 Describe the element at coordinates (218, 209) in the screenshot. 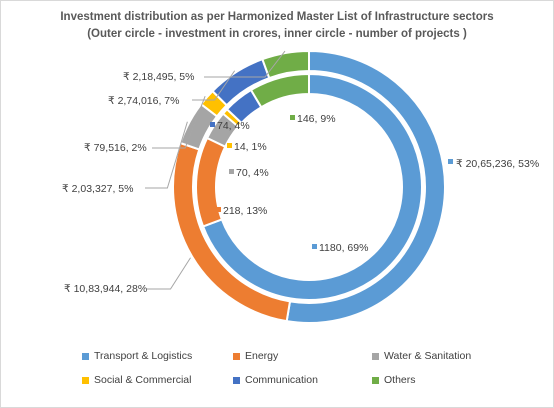

I see `inner-marker-energy` at that location.